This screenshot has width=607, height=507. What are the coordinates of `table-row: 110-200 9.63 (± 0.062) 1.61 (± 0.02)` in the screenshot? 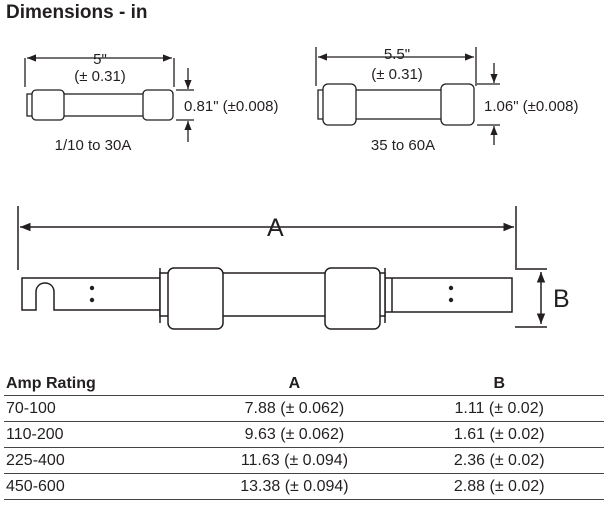 It's located at (304, 434).